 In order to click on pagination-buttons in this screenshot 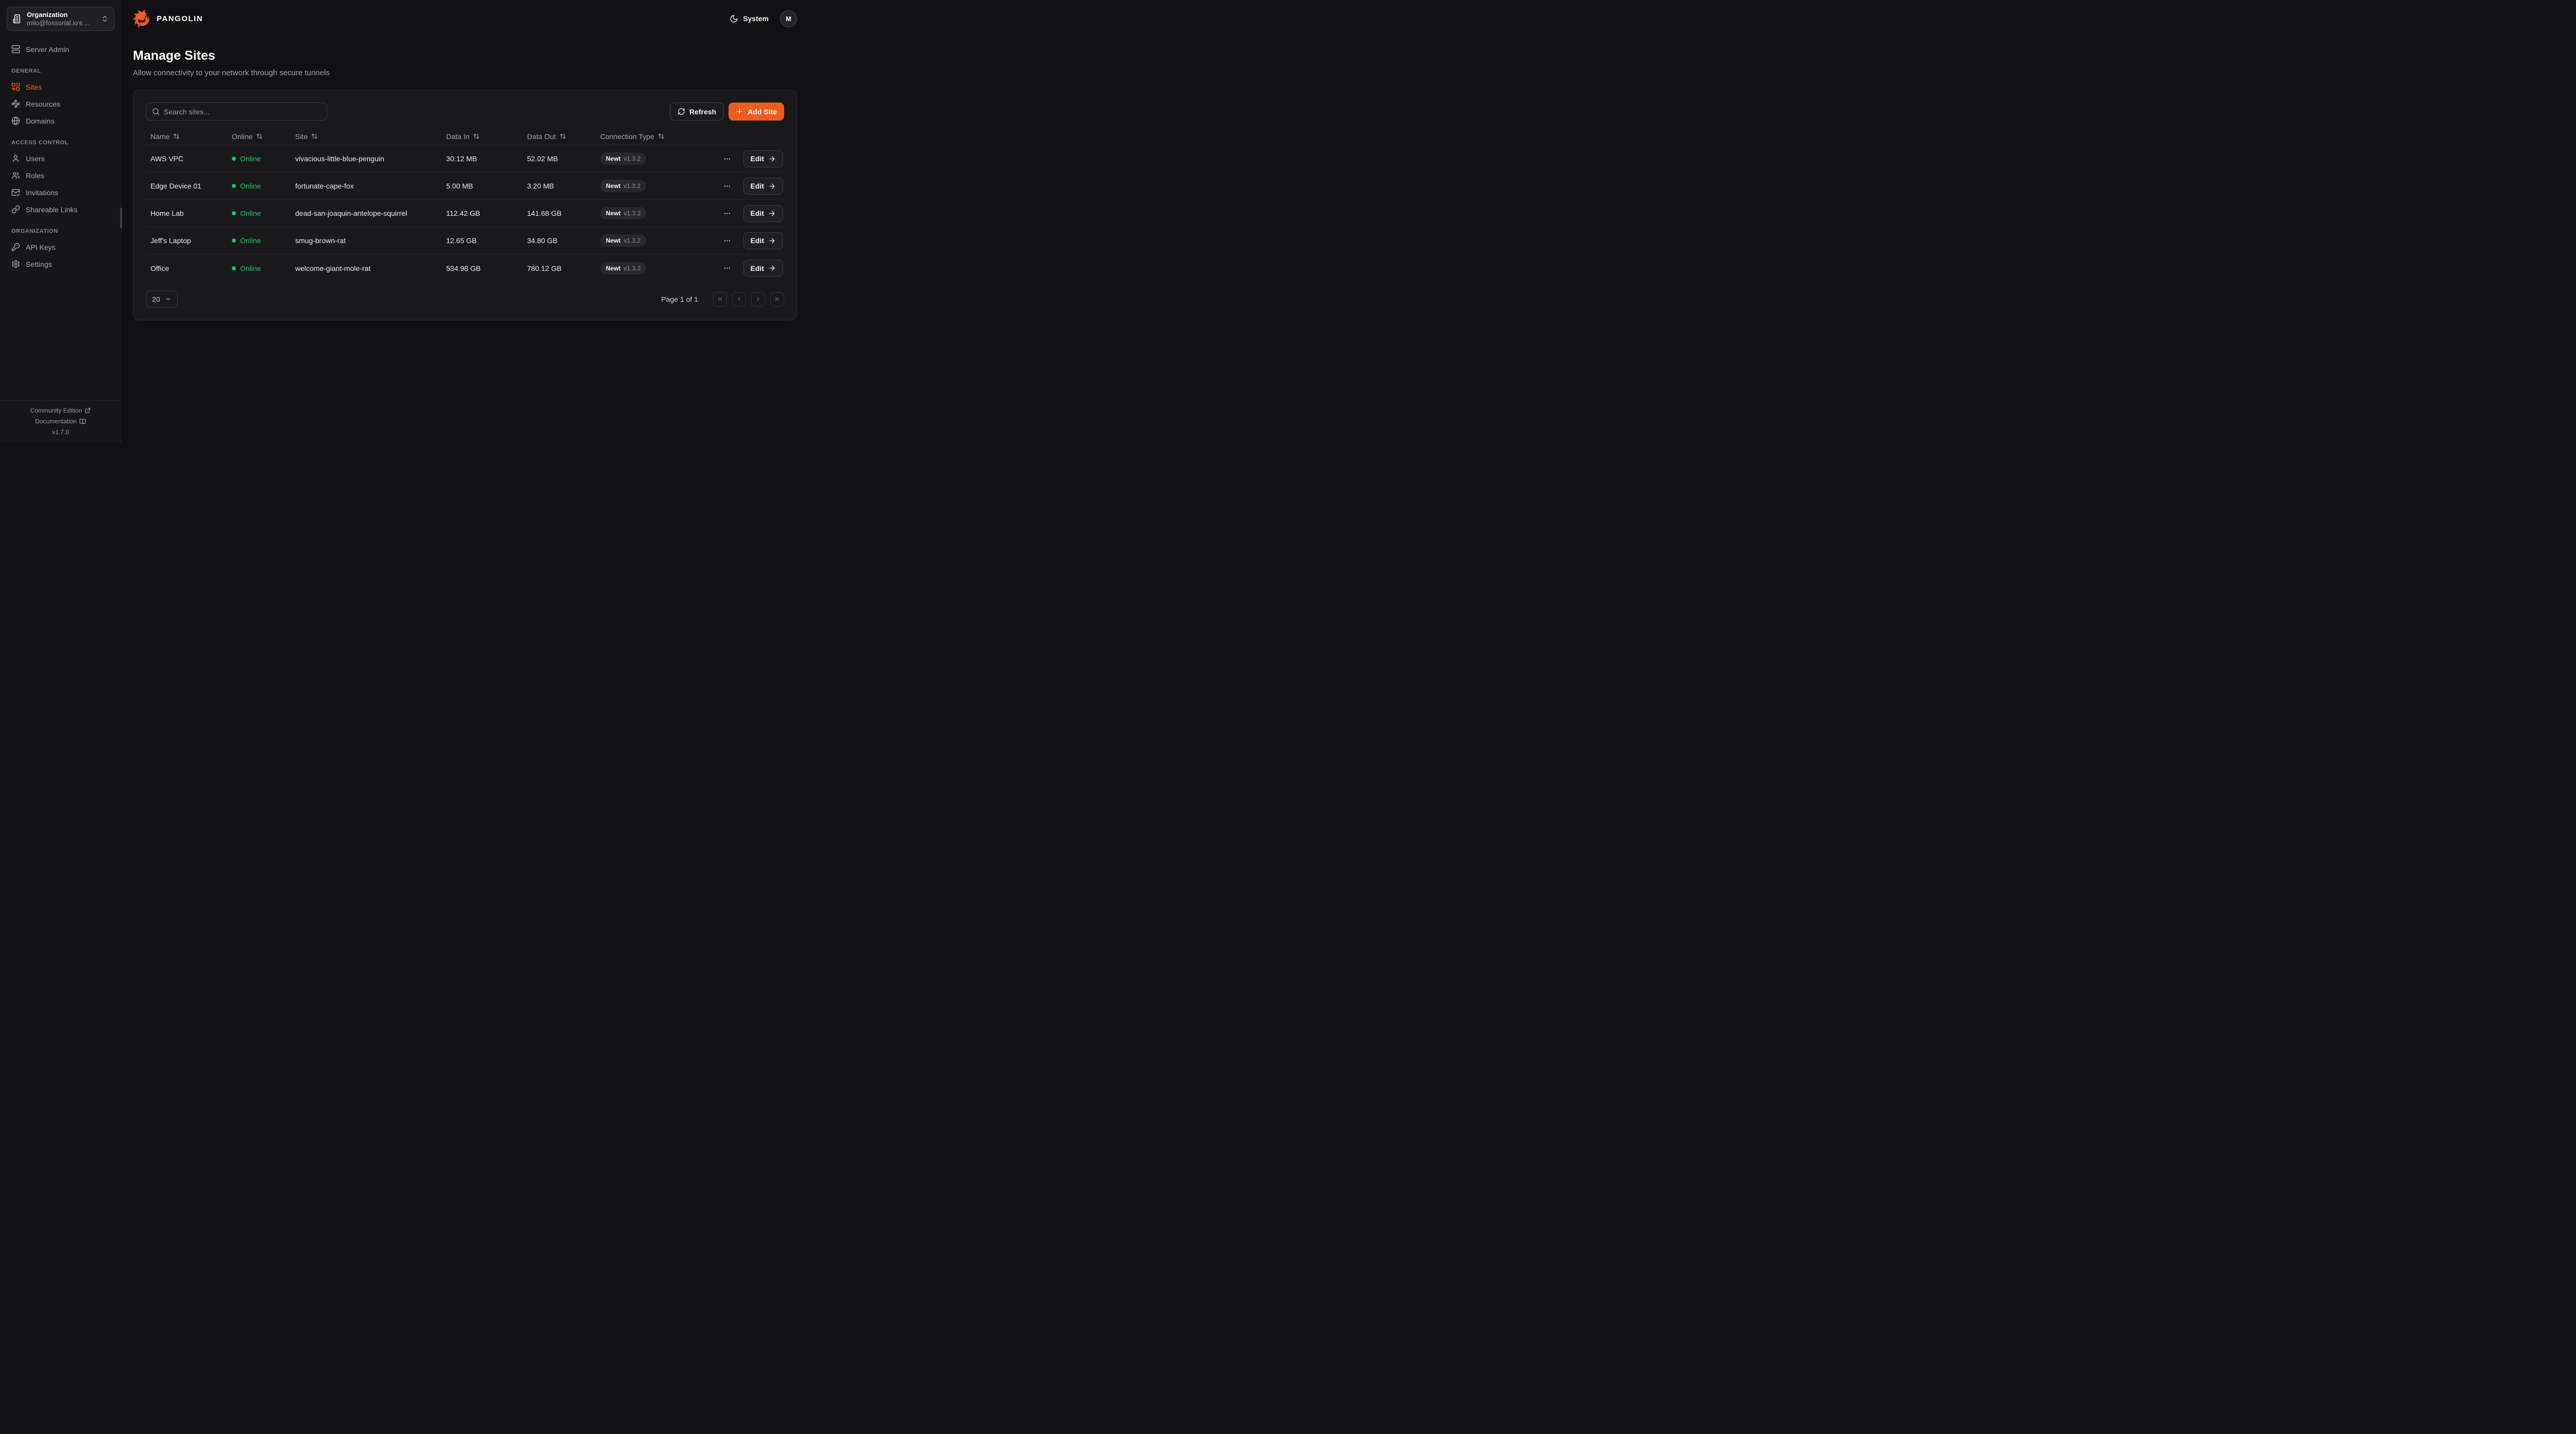, I will do `click(748, 299)`.